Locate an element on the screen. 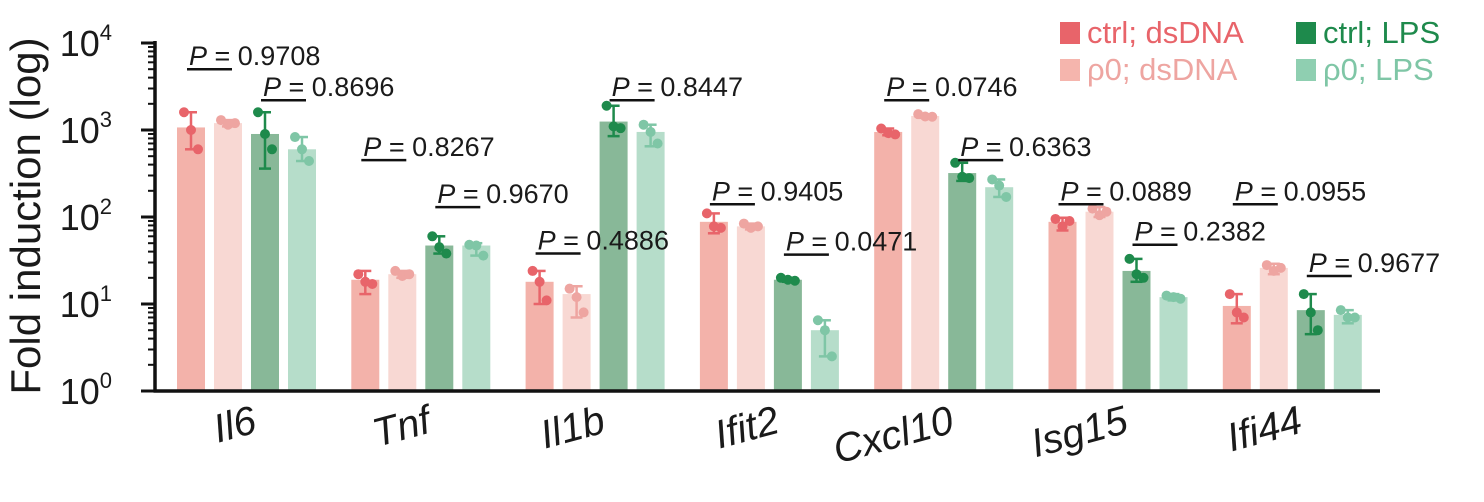  x-tick-label-tnf: Tnf is located at coordinates (403, 426).